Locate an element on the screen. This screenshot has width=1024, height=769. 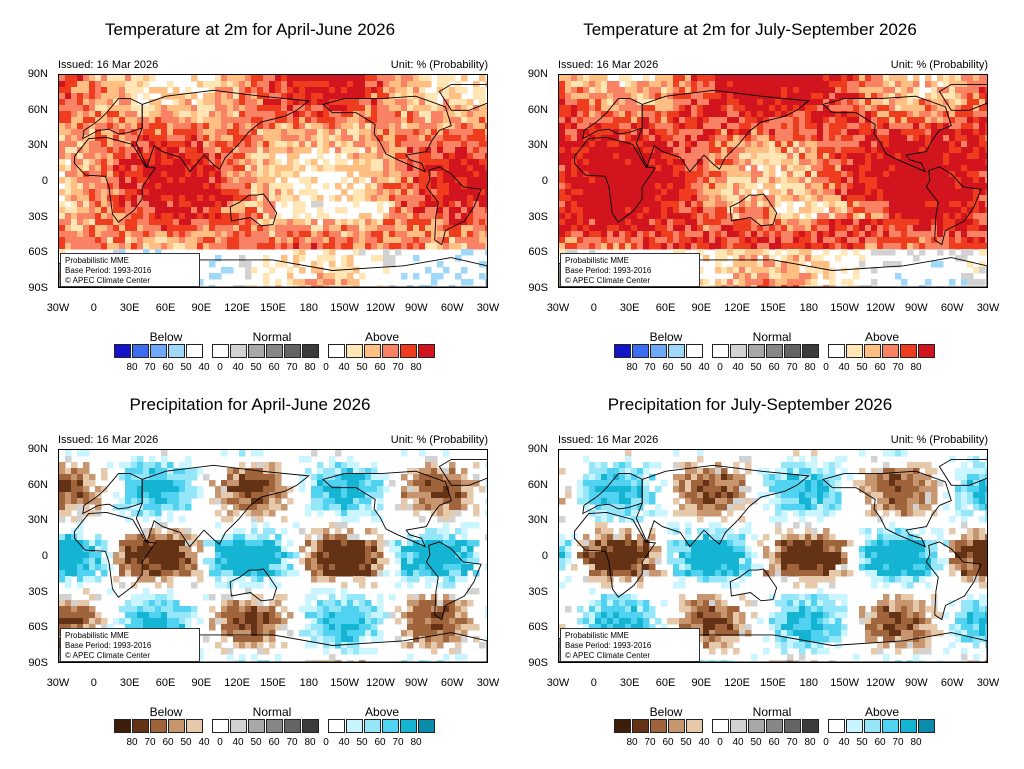
longitude-label: 90E is located at coordinates (201, 683).